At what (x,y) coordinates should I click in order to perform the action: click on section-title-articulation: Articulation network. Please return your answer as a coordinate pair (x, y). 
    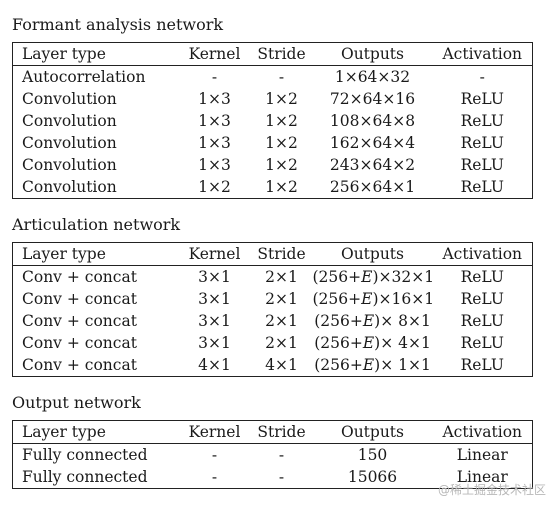
    Looking at the image, I should click on (96, 224).